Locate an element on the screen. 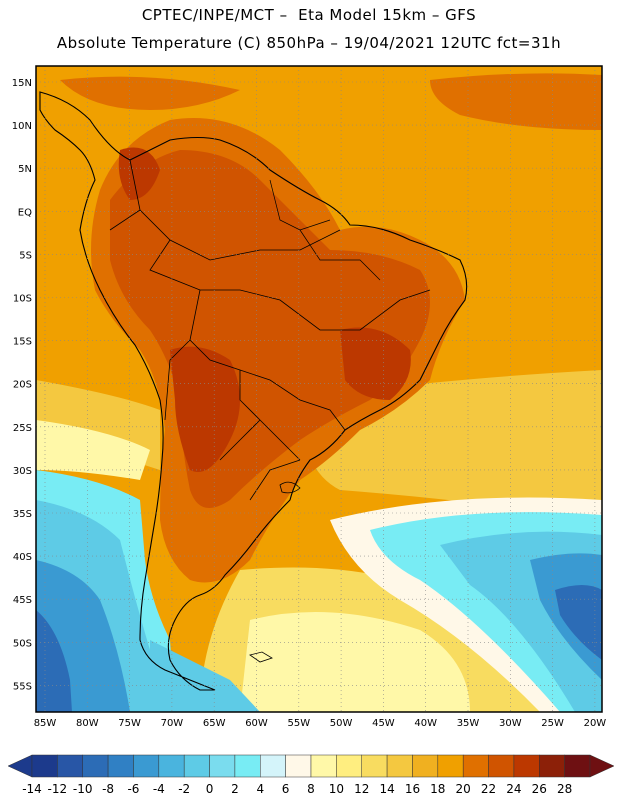 The width and height of the screenshot is (618, 800). longitude-label: 85W is located at coordinates (45, 723).